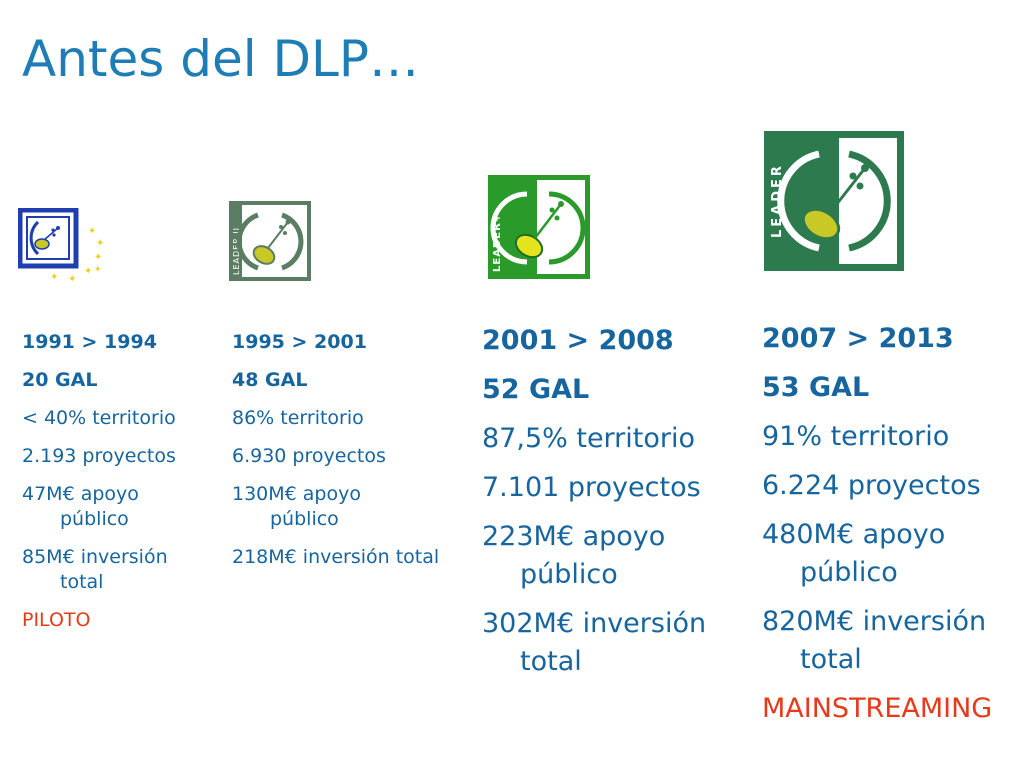 This screenshot has height=768, width=1024. Describe the element at coordinates (578, 340) in the screenshot. I see `period: 2001 > 2008` at that location.